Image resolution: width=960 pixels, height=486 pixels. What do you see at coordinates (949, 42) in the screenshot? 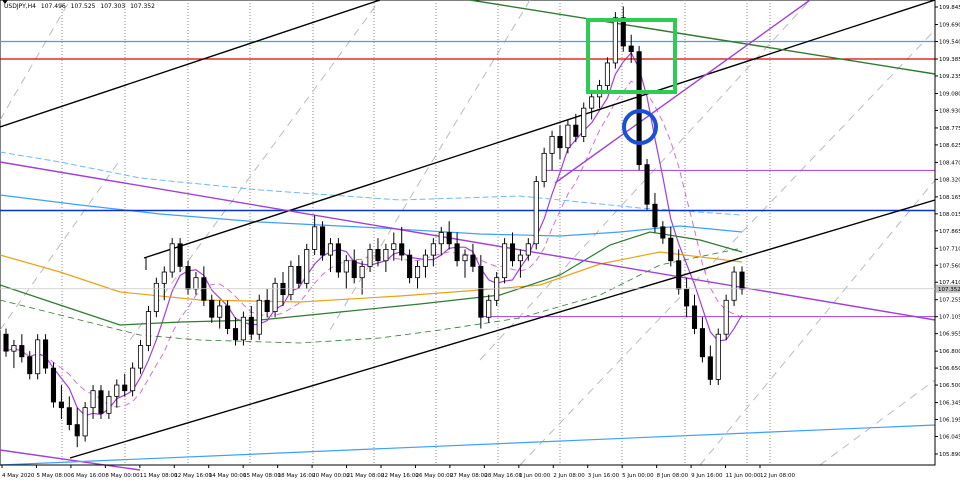
I see `price-tick-label: 109.540` at bounding box center [949, 42].